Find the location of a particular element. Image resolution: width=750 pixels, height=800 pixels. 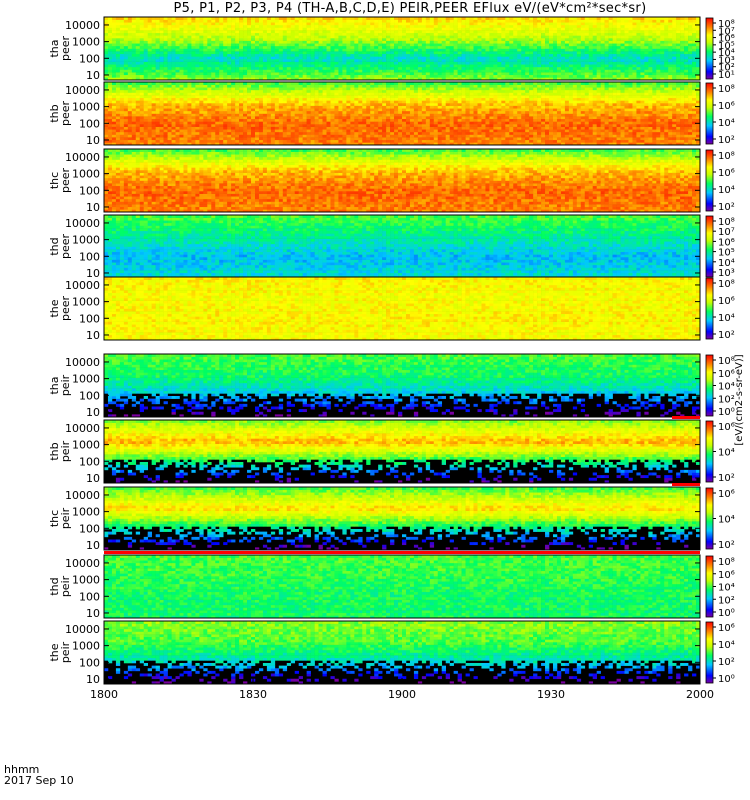

x-tick-label: 1900 is located at coordinates (402, 694).